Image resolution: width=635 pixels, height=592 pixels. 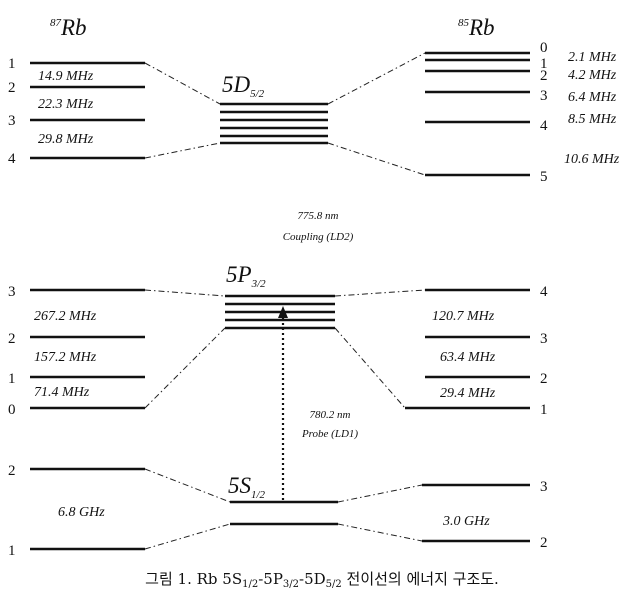 I want to click on rb85-5p-levels: 4 3 2 1 120.7 MHz 63.4 MHz 29.4 MHz, so click(x=476, y=351).